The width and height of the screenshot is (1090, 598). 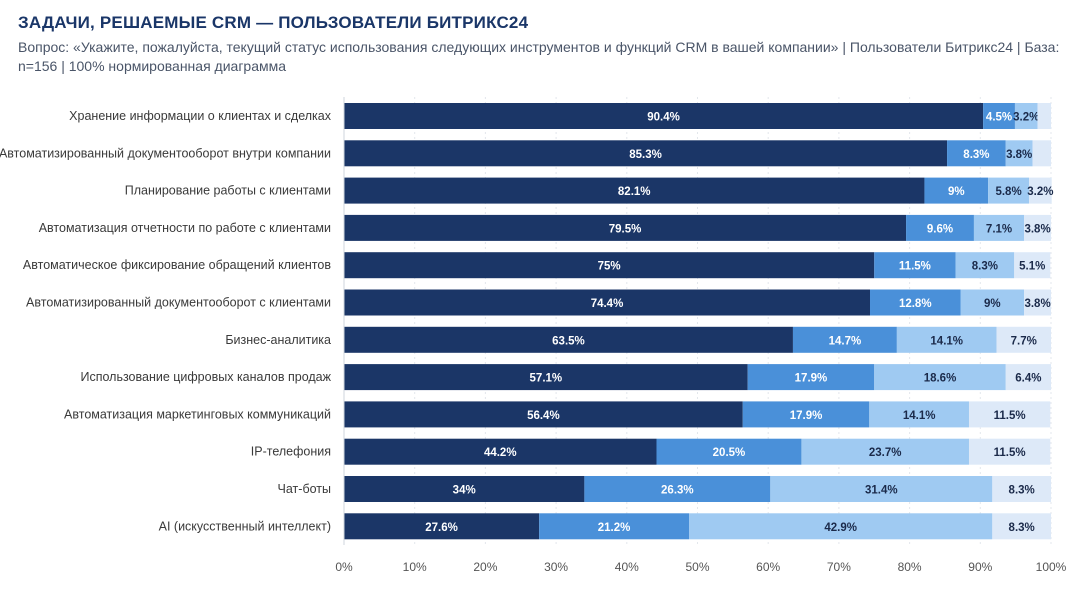 I want to click on data-label: 56.4%, so click(x=543, y=416).